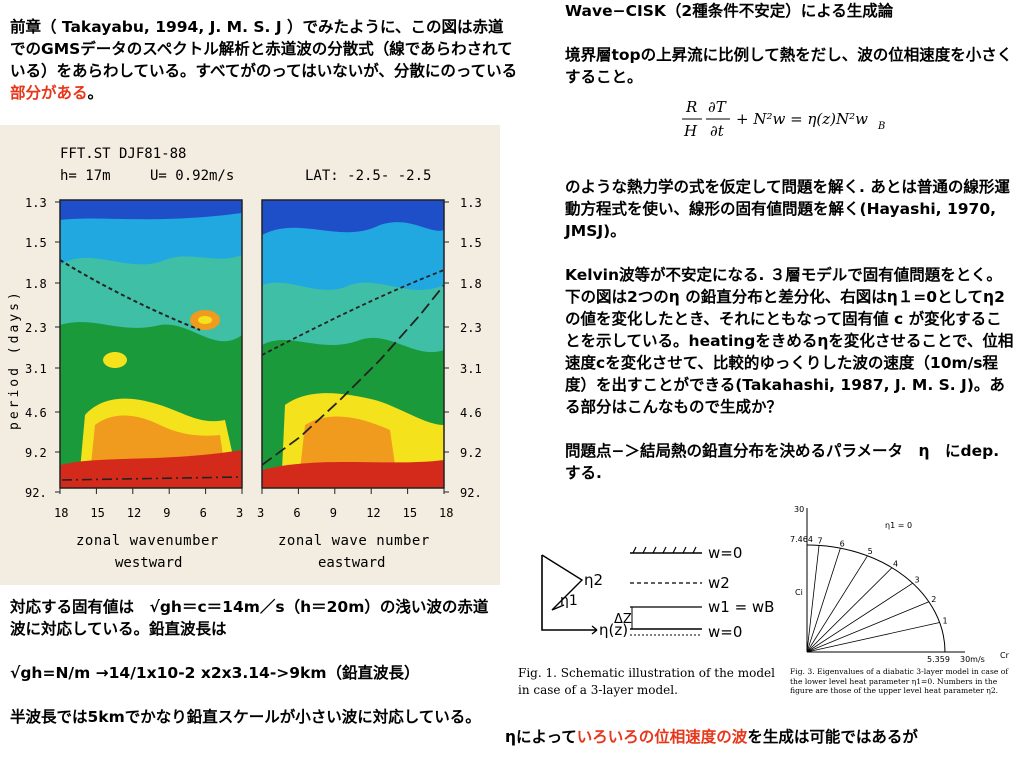  I want to click on formula-dT: ∂T, so click(717, 107).